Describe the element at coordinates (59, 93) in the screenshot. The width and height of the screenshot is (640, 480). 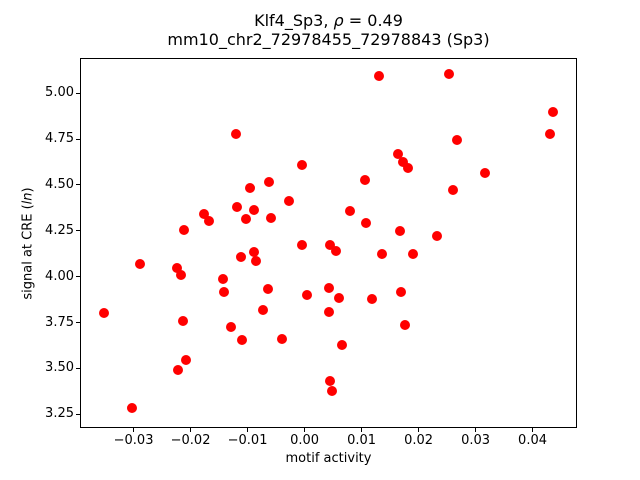
I see `y-tick-label: 5.00` at that location.